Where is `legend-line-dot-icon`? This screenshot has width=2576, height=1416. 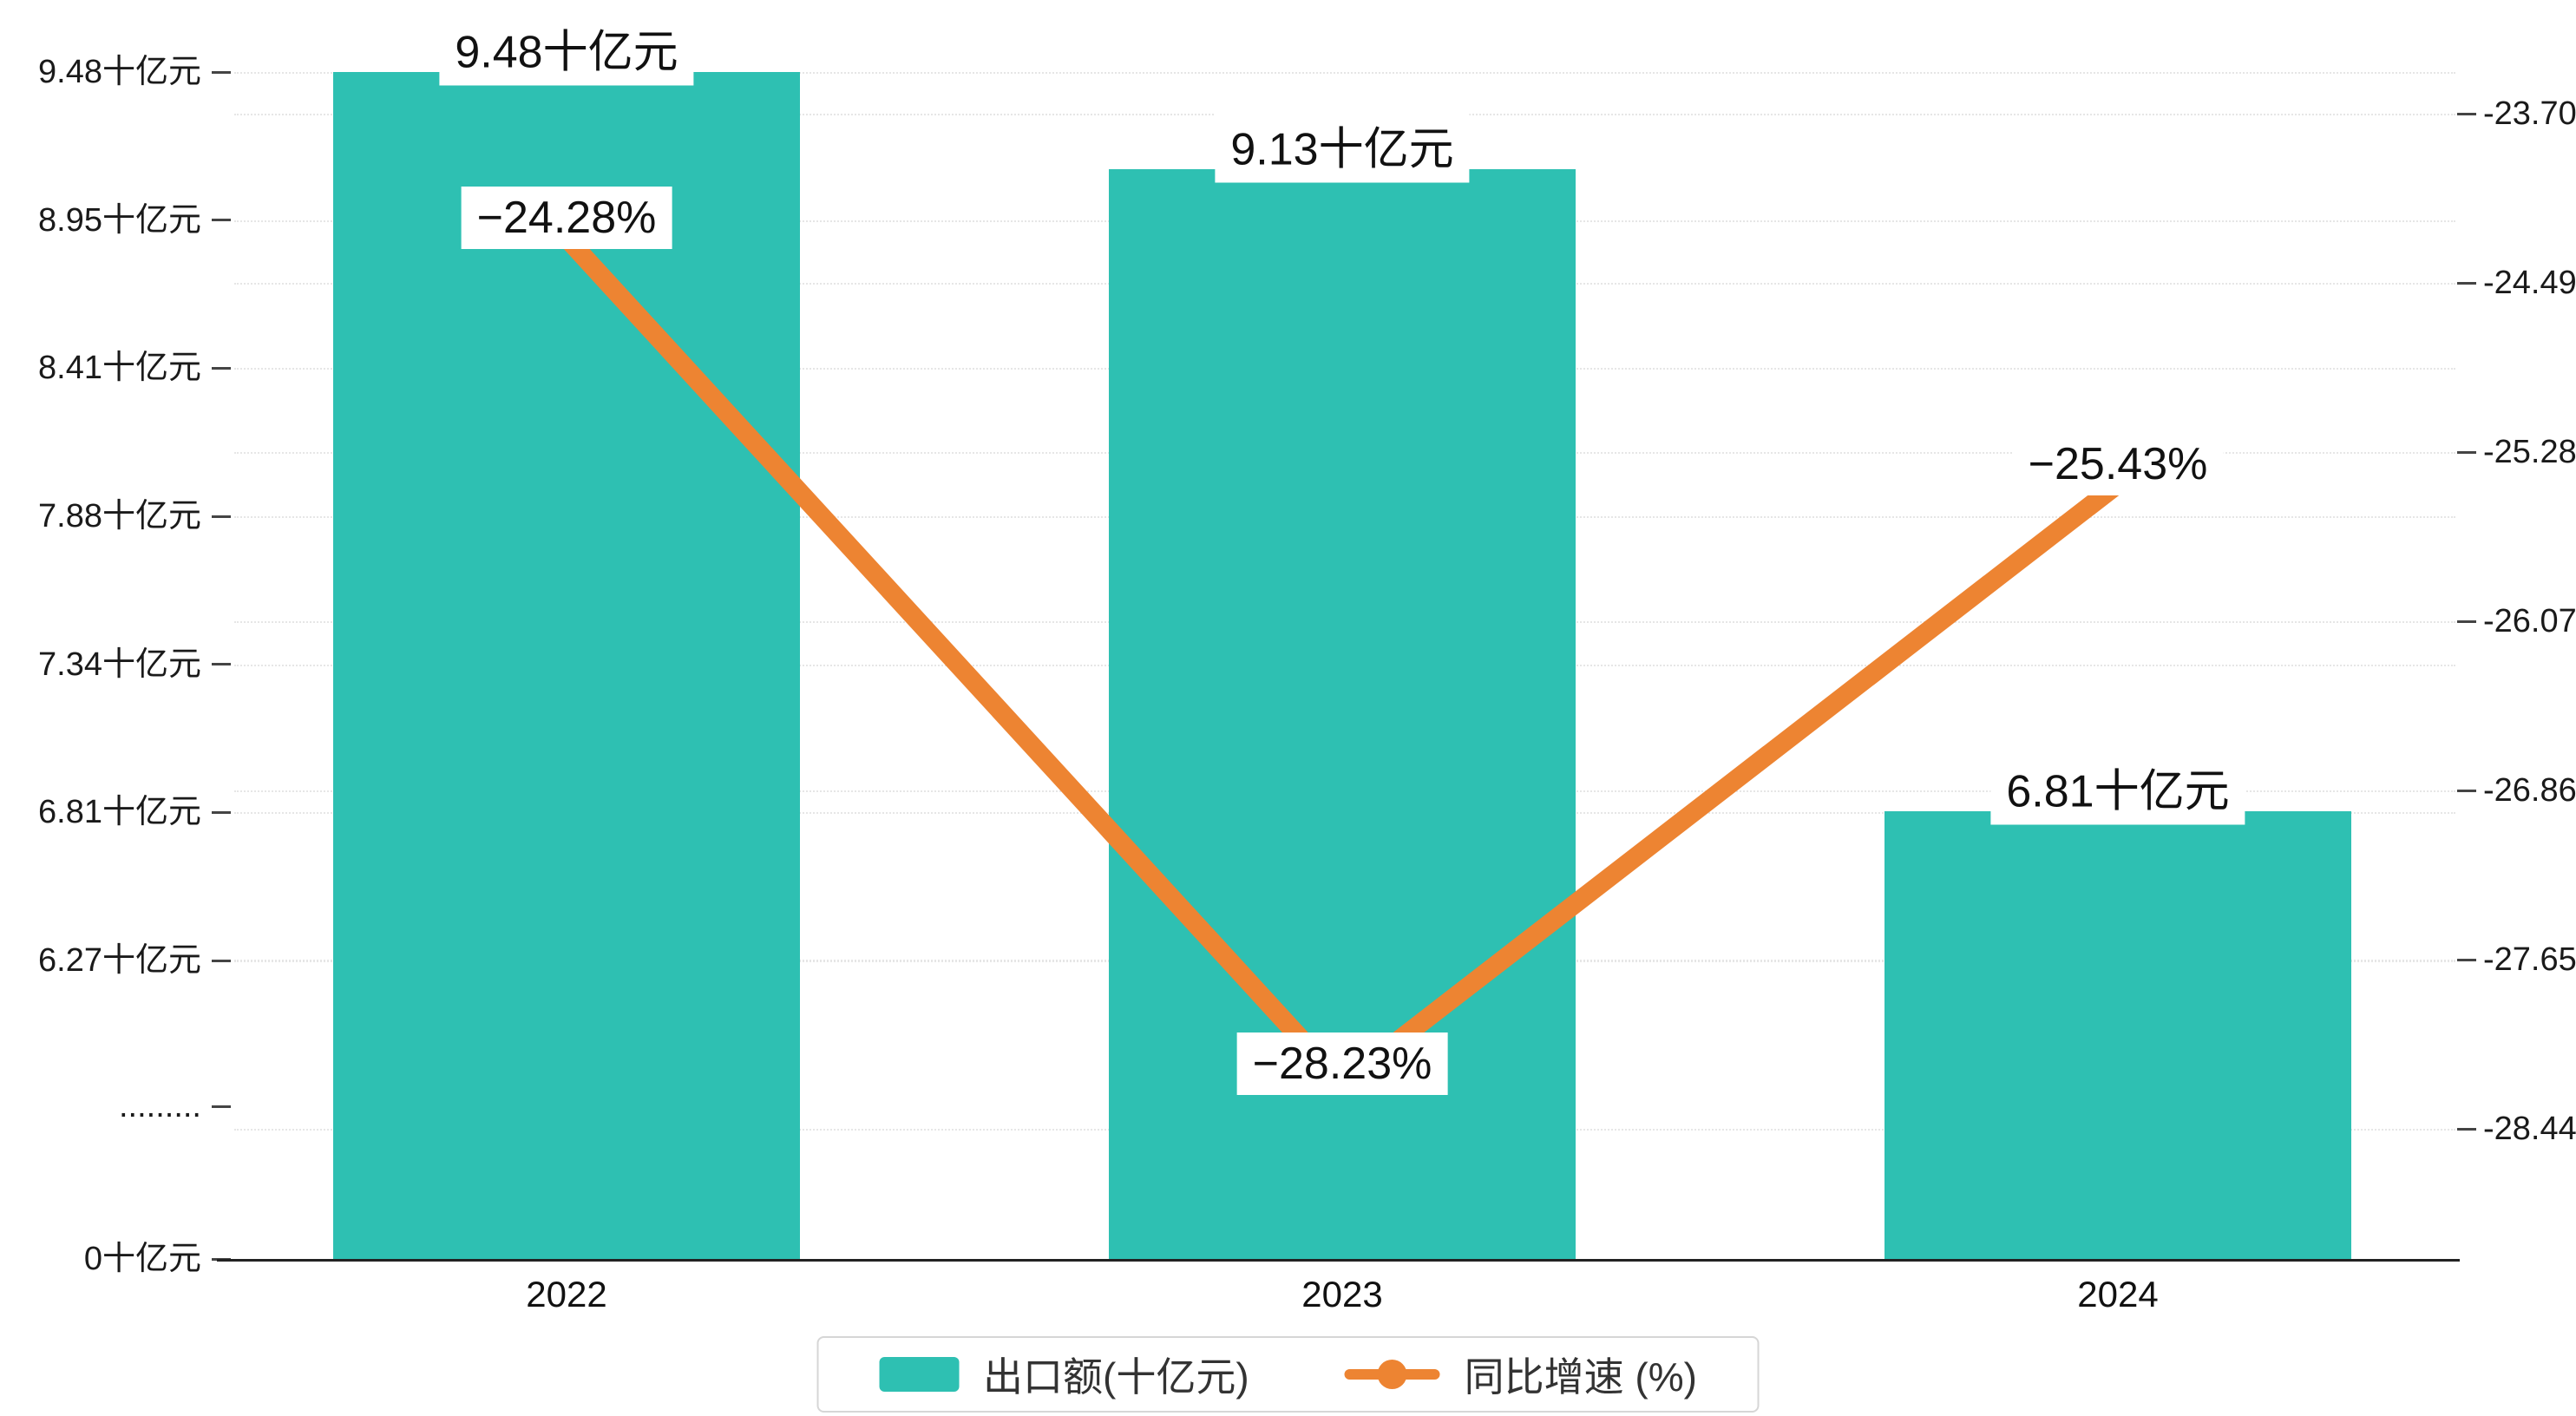 legend-line-dot-icon is located at coordinates (1392, 1375).